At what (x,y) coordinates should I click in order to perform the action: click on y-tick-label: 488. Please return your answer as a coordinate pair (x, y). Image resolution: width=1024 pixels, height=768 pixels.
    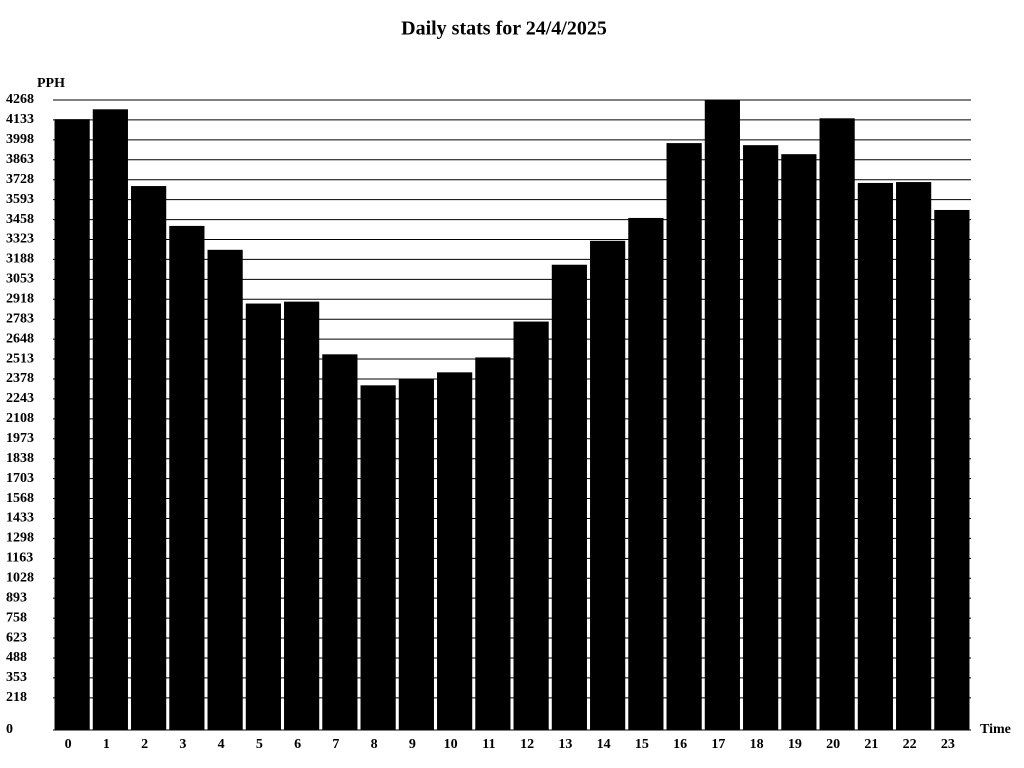
    Looking at the image, I should click on (16, 657).